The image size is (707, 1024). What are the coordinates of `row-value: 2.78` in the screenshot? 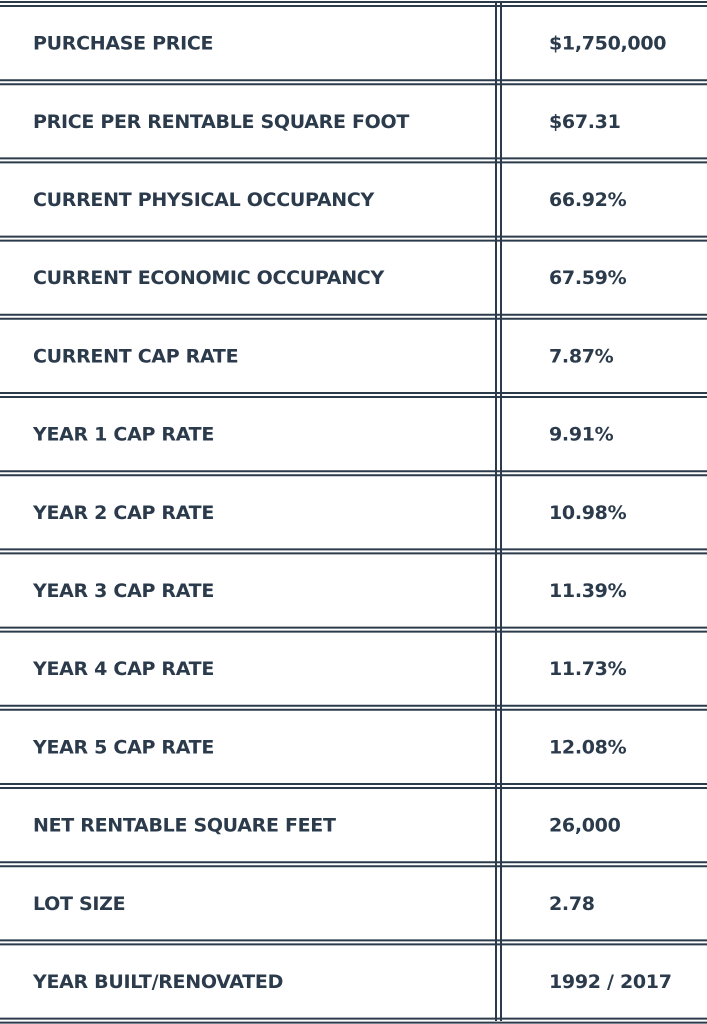 It's located at (572, 904).